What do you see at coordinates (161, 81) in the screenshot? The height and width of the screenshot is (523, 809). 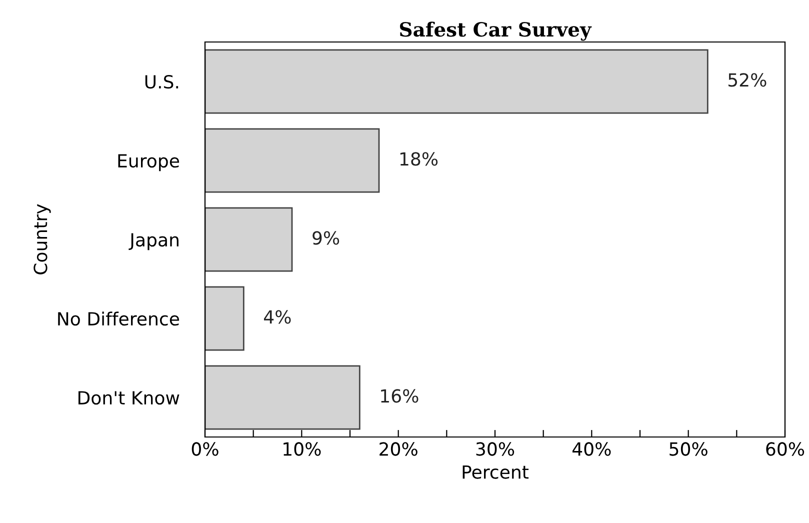 I see `y-tick-label: U.S.` at bounding box center [161, 81].